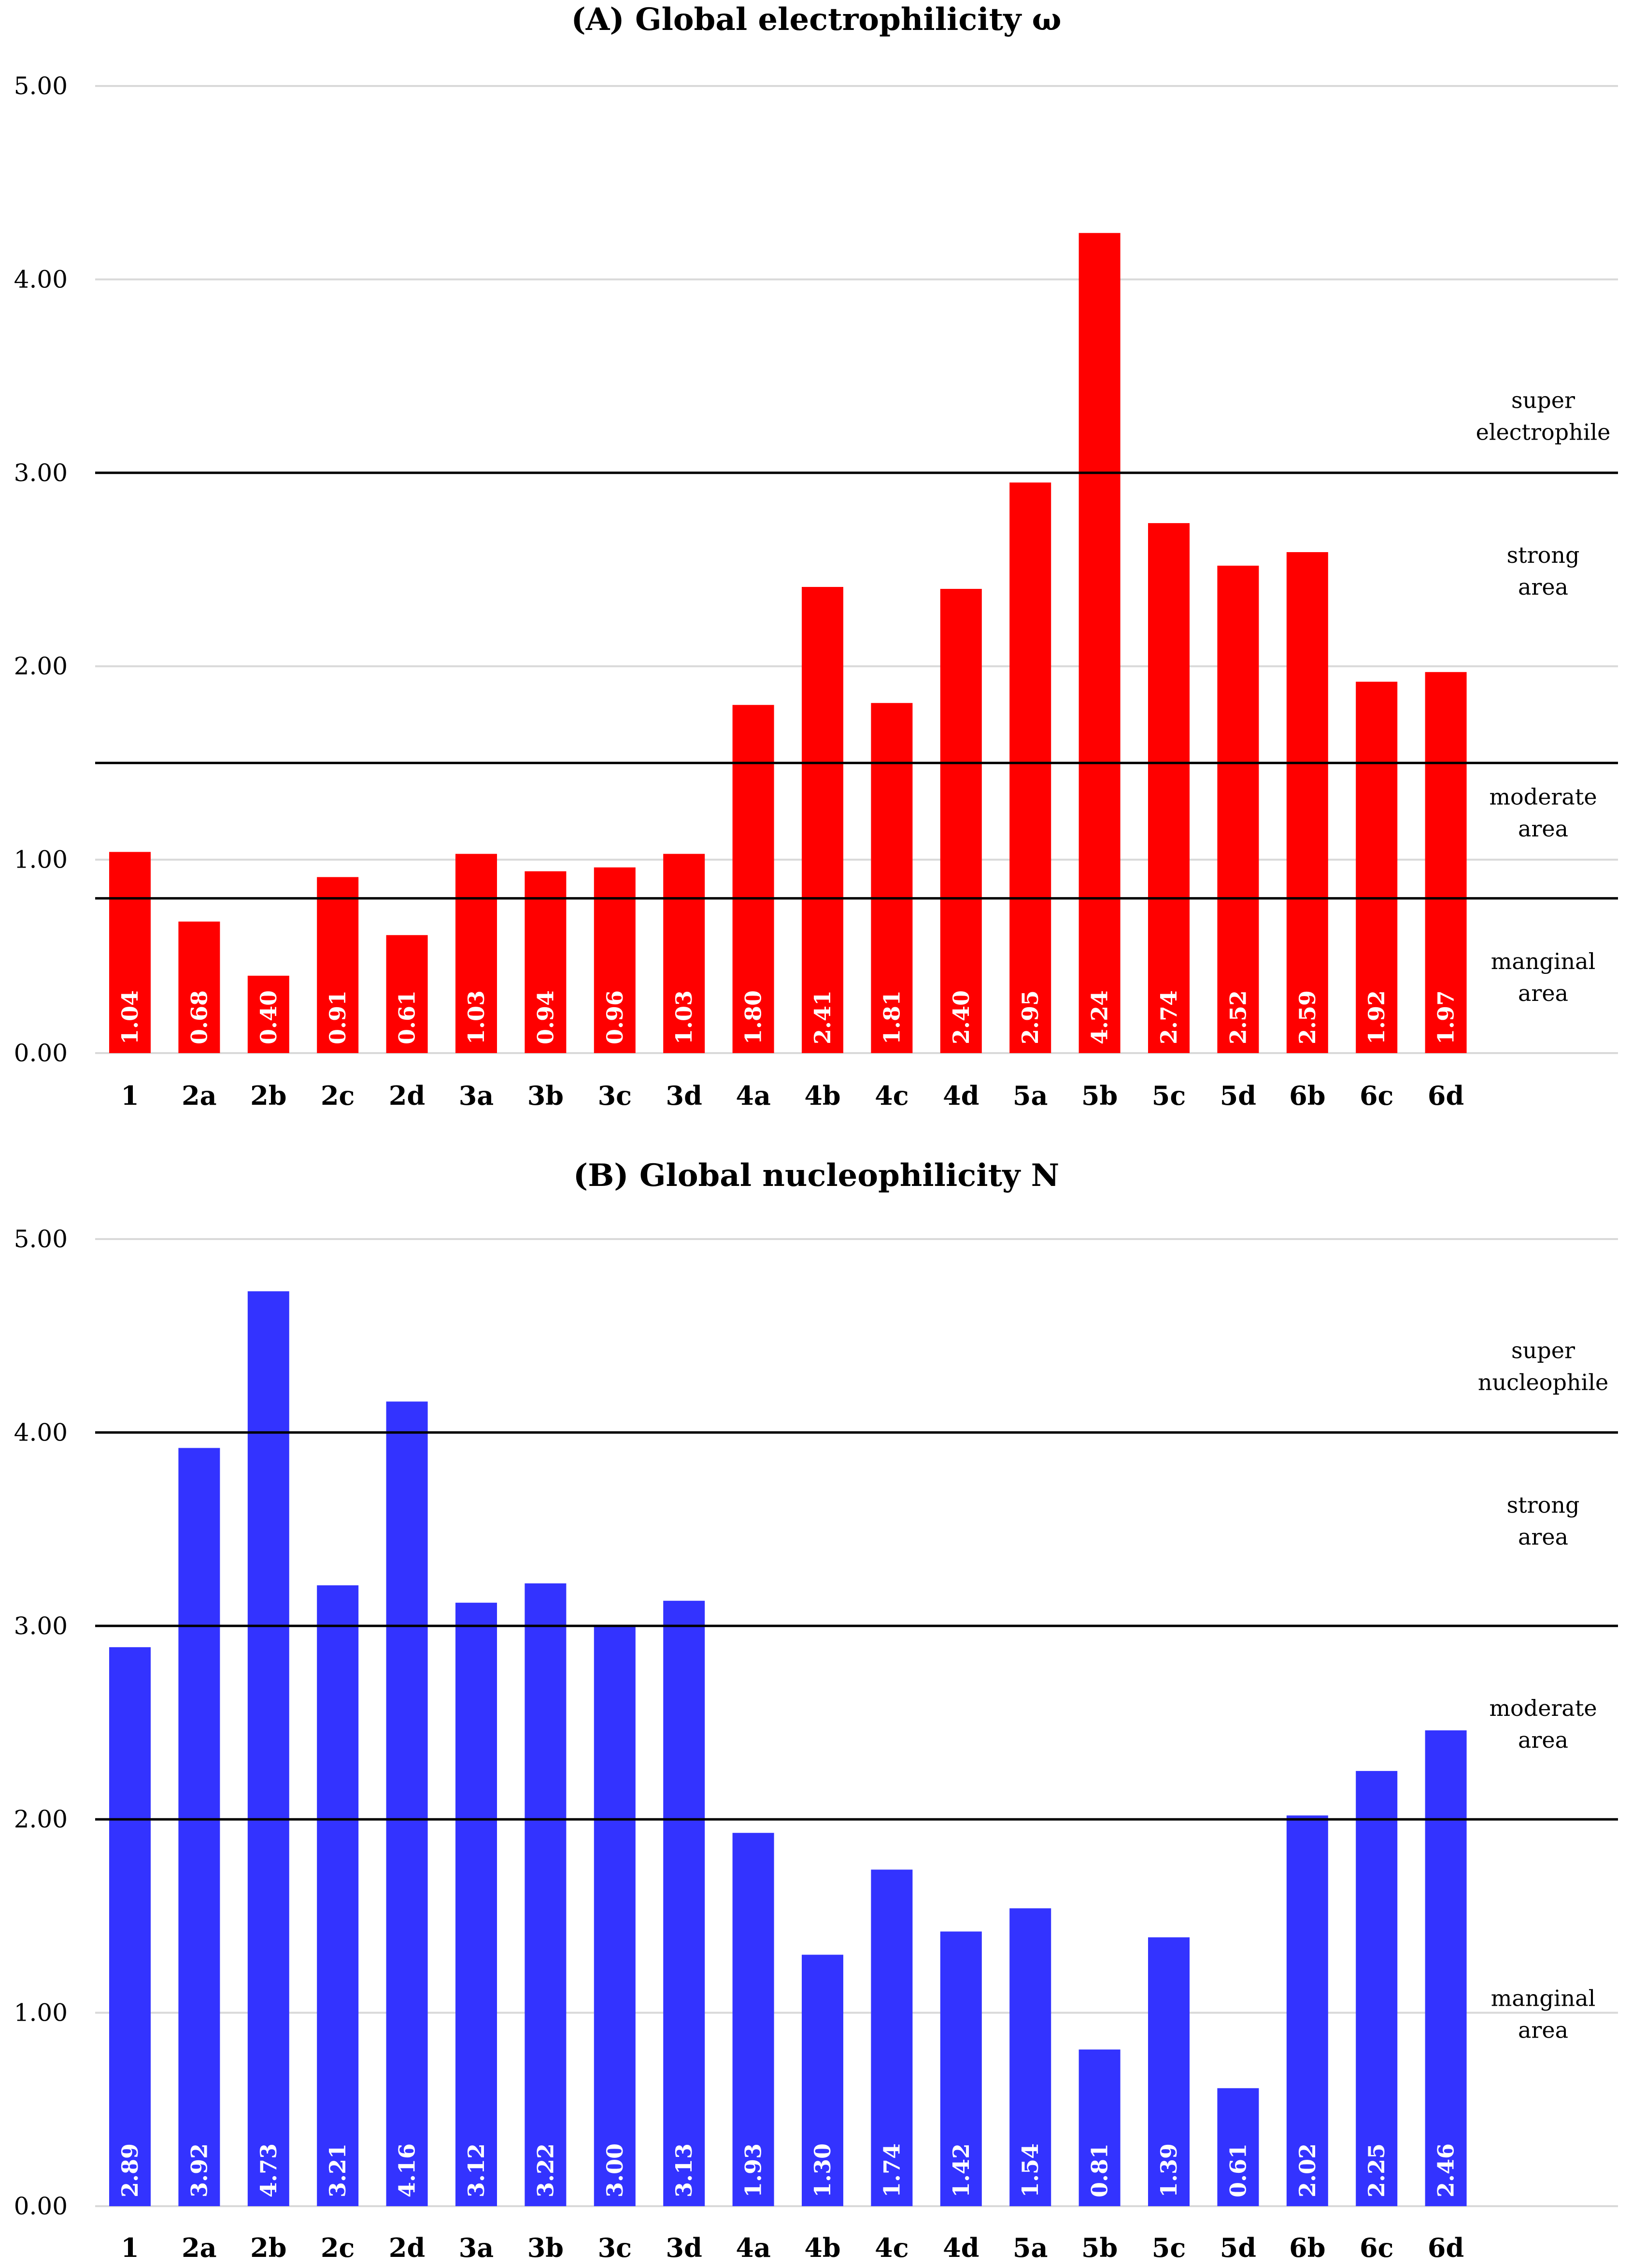 This screenshot has height=2268, width=1632. I want to click on data-label: 0.61, so click(407, 1017).